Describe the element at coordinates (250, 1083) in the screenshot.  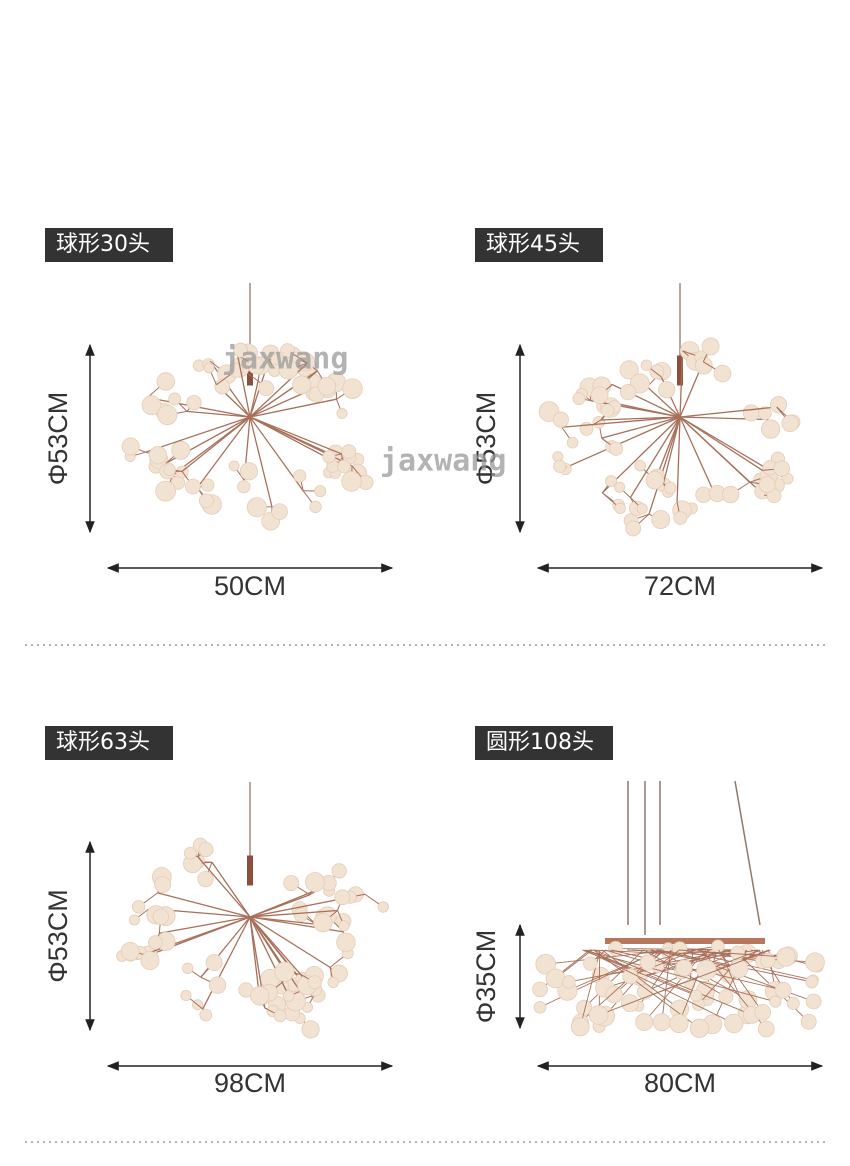
I see `width-label: 98CM` at that location.